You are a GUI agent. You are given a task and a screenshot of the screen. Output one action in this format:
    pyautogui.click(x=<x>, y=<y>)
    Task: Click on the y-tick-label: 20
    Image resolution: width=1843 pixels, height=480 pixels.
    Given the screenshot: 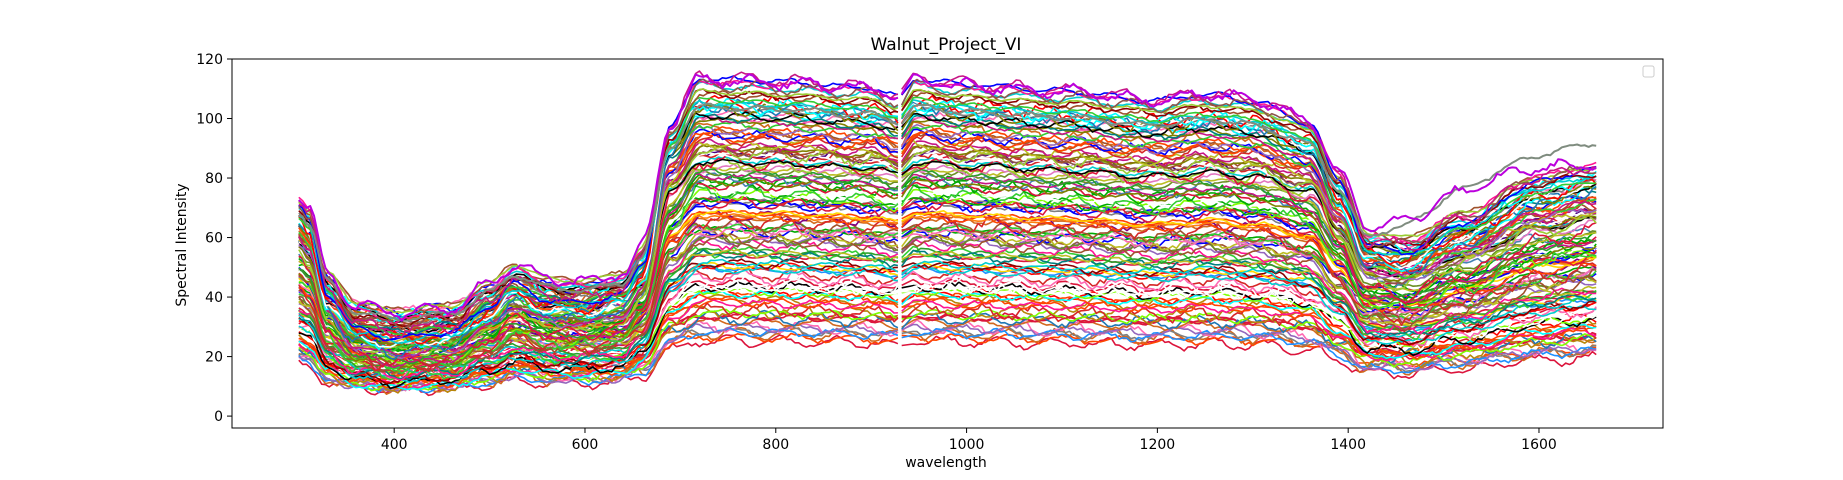 What is the action you would take?
    pyautogui.click(x=214, y=358)
    